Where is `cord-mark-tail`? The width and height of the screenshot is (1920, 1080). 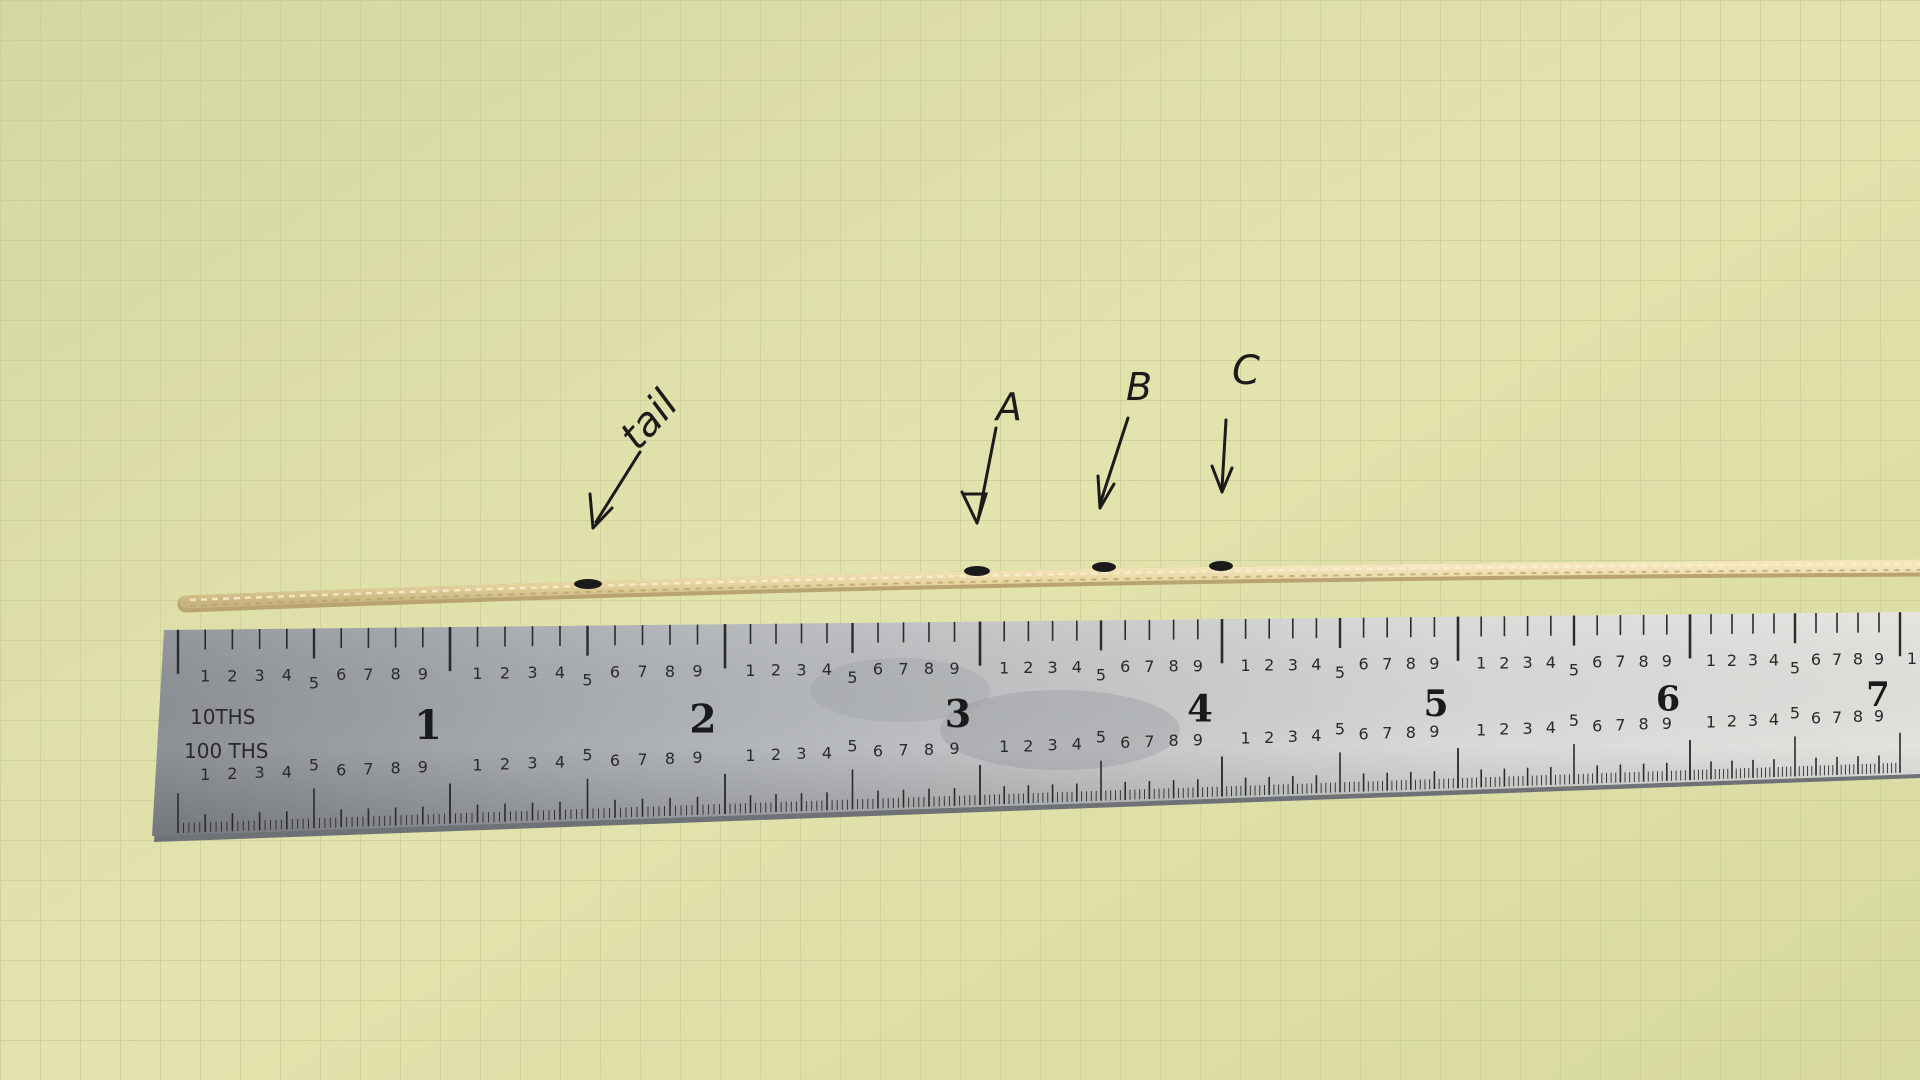 cord-mark-tail is located at coordinates (588, 584).